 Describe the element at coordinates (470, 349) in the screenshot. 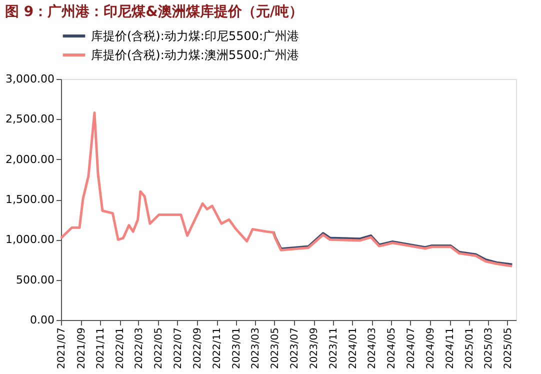

I see `x-tick-label: 2025/01` at that location.